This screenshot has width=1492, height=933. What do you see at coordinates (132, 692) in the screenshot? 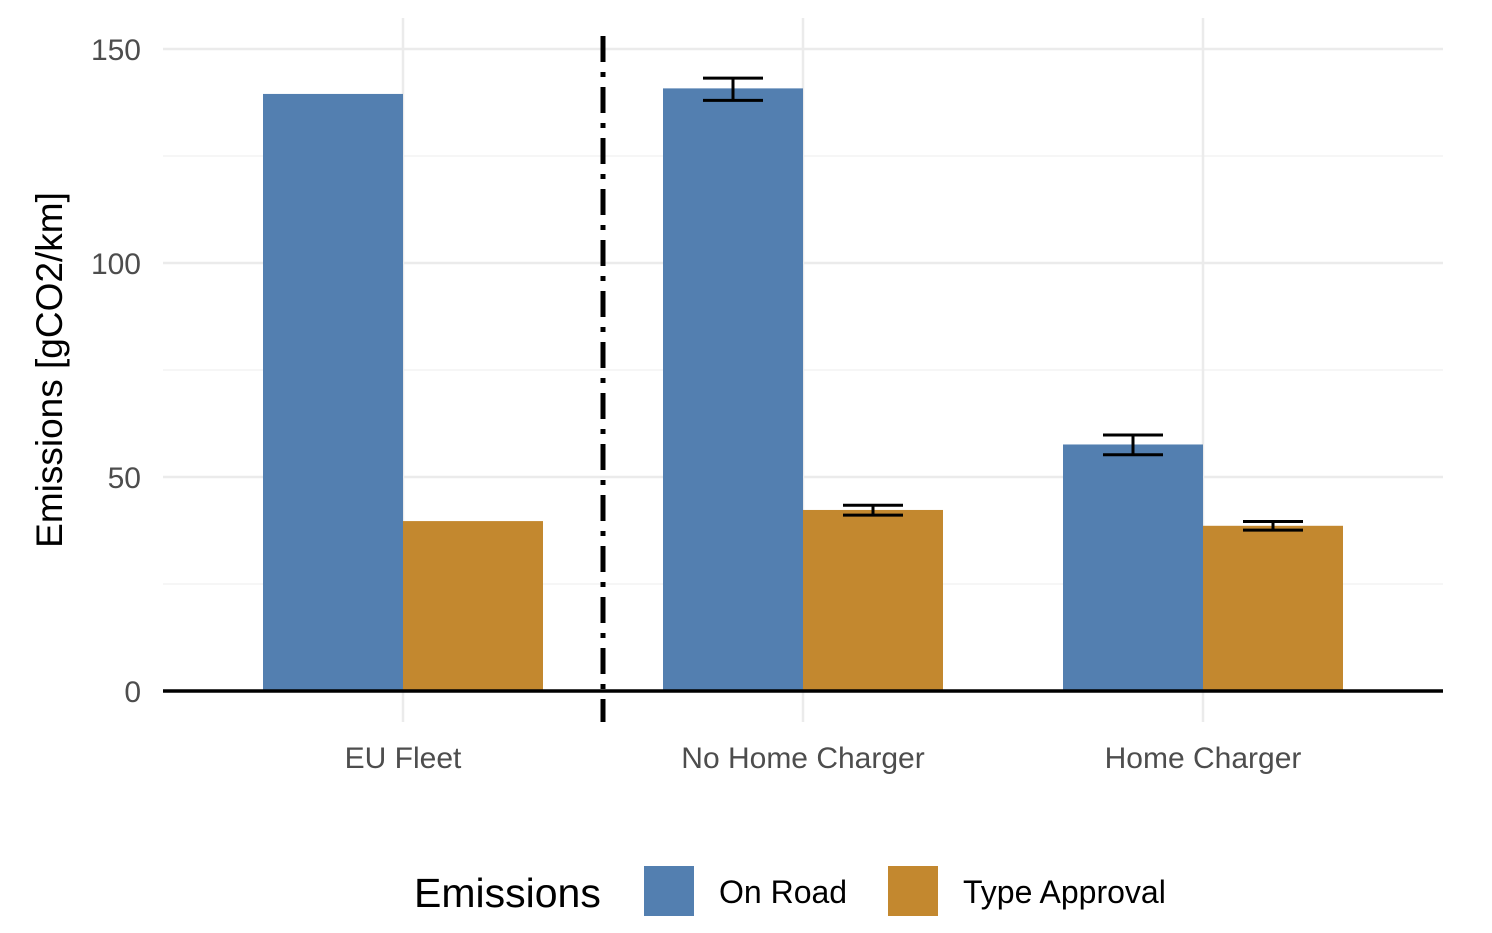
I see `y-tick-label: 0` at bounding box center [132, 692].